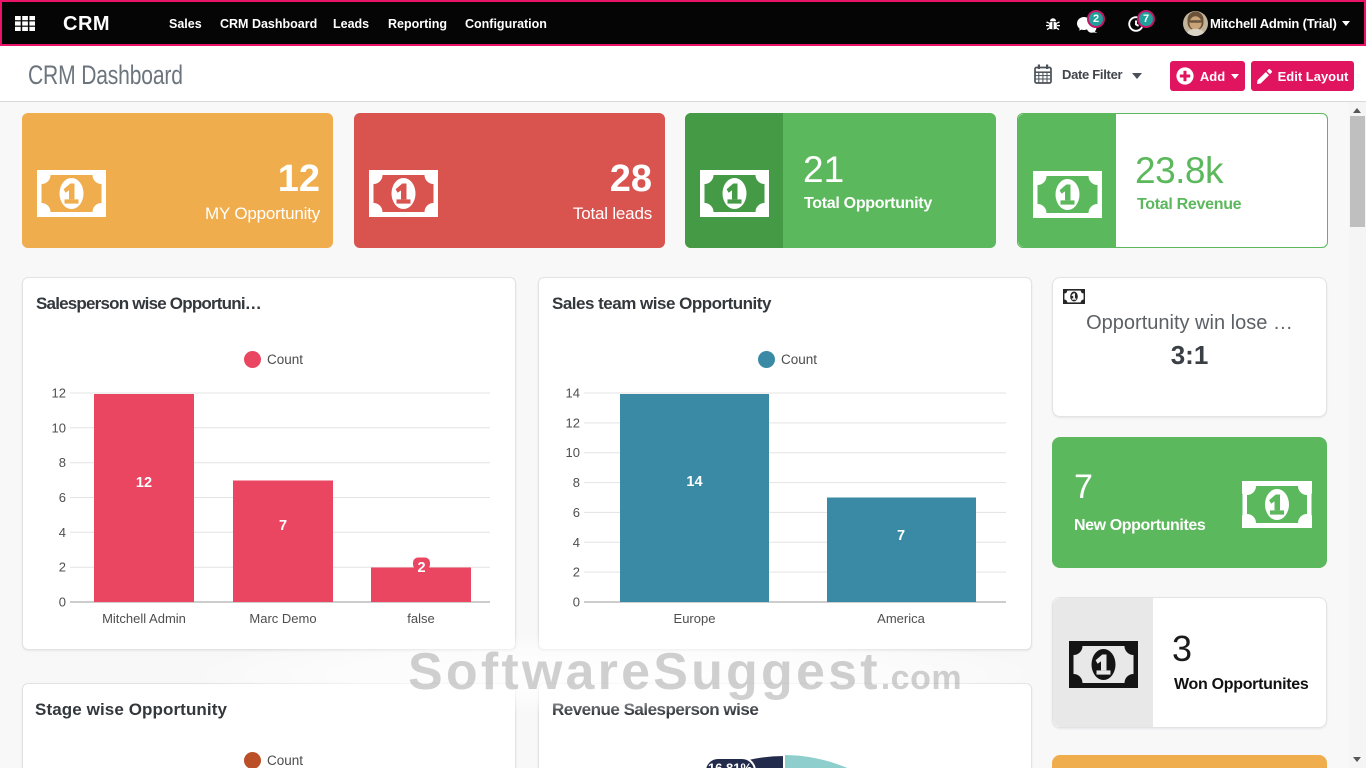  Describe the element at coordinates (282, 618) in the screenshot. I see `svg-text: Marc Demo` at that location.